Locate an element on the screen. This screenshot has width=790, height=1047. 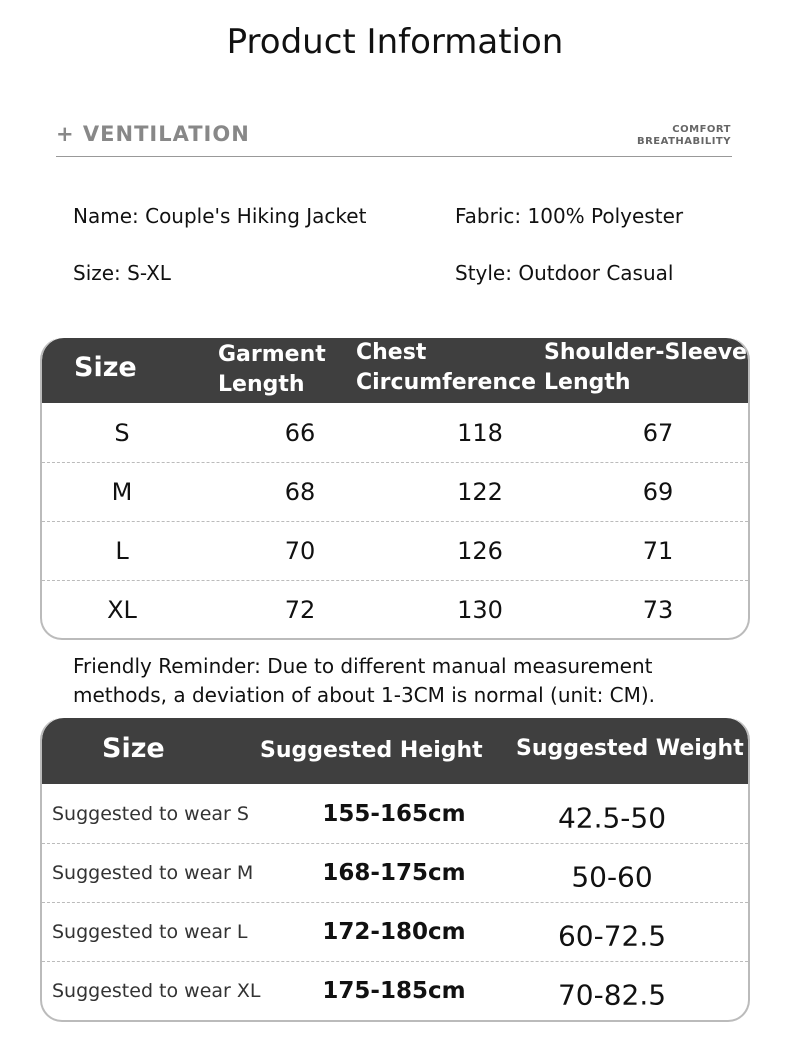
size-cell: 72 is located at coordinates (300, 610).